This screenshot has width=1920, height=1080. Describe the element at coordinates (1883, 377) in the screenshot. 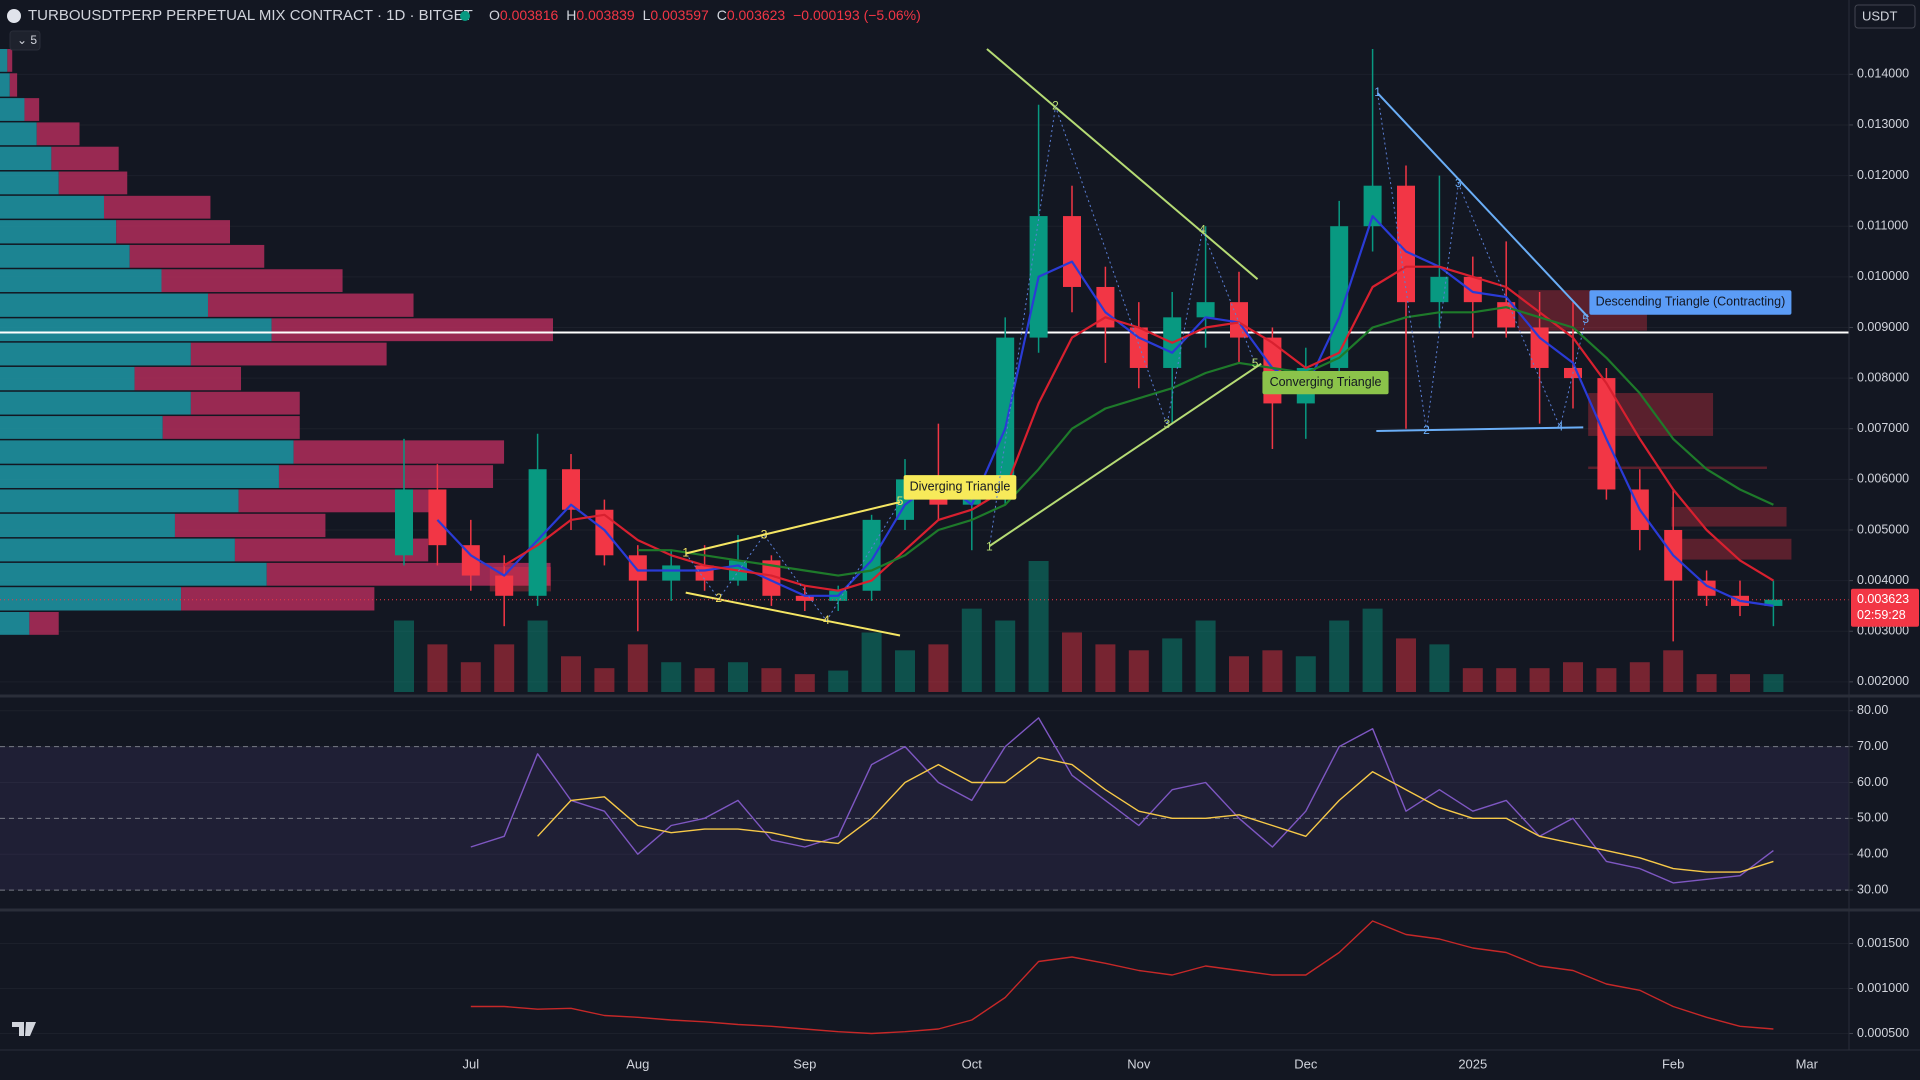

I see `y-tick-label: 0.008000` at that location.